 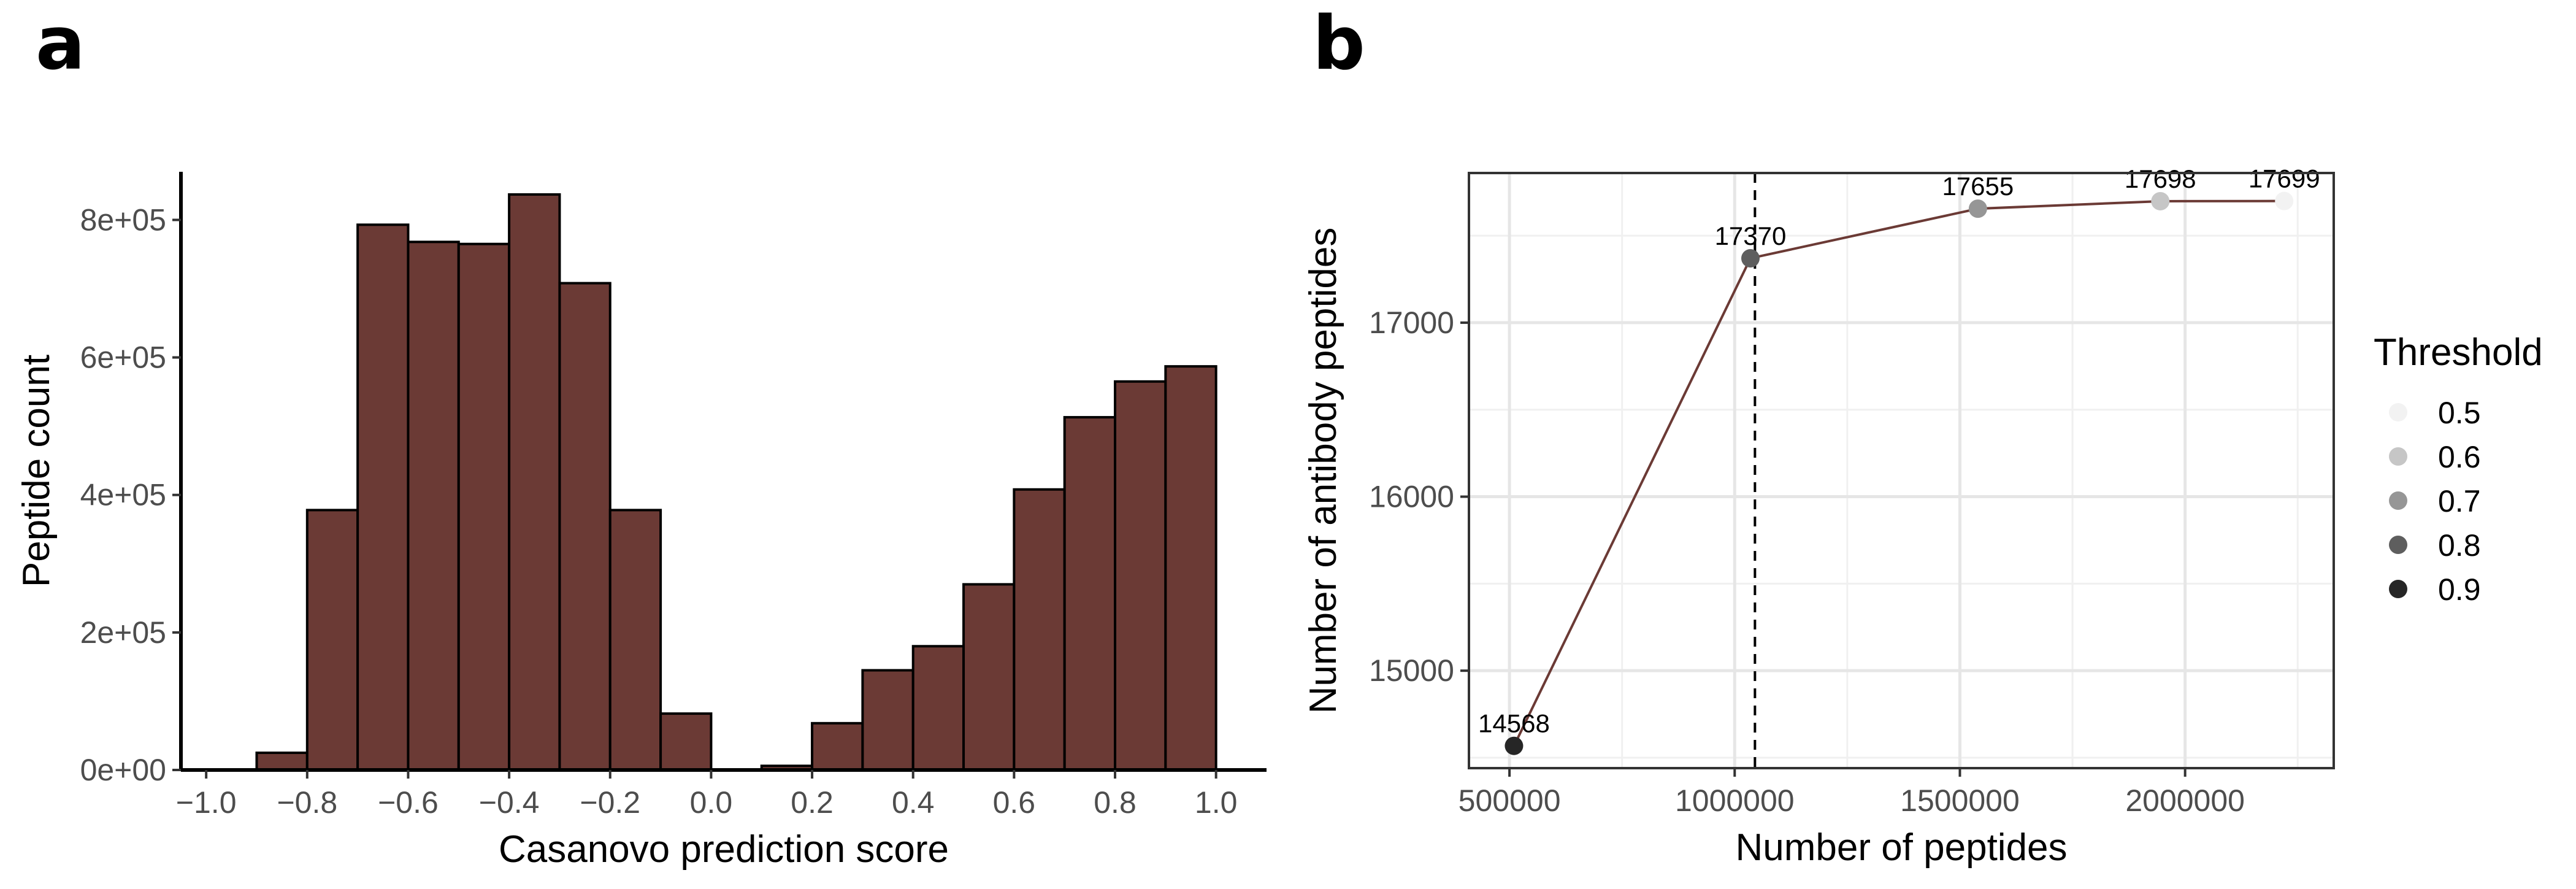 What do you see at coordinates (1115, 802) in the screenshot?
I see `x-tick-label: 0.8` at bounding box center [1115, 802].